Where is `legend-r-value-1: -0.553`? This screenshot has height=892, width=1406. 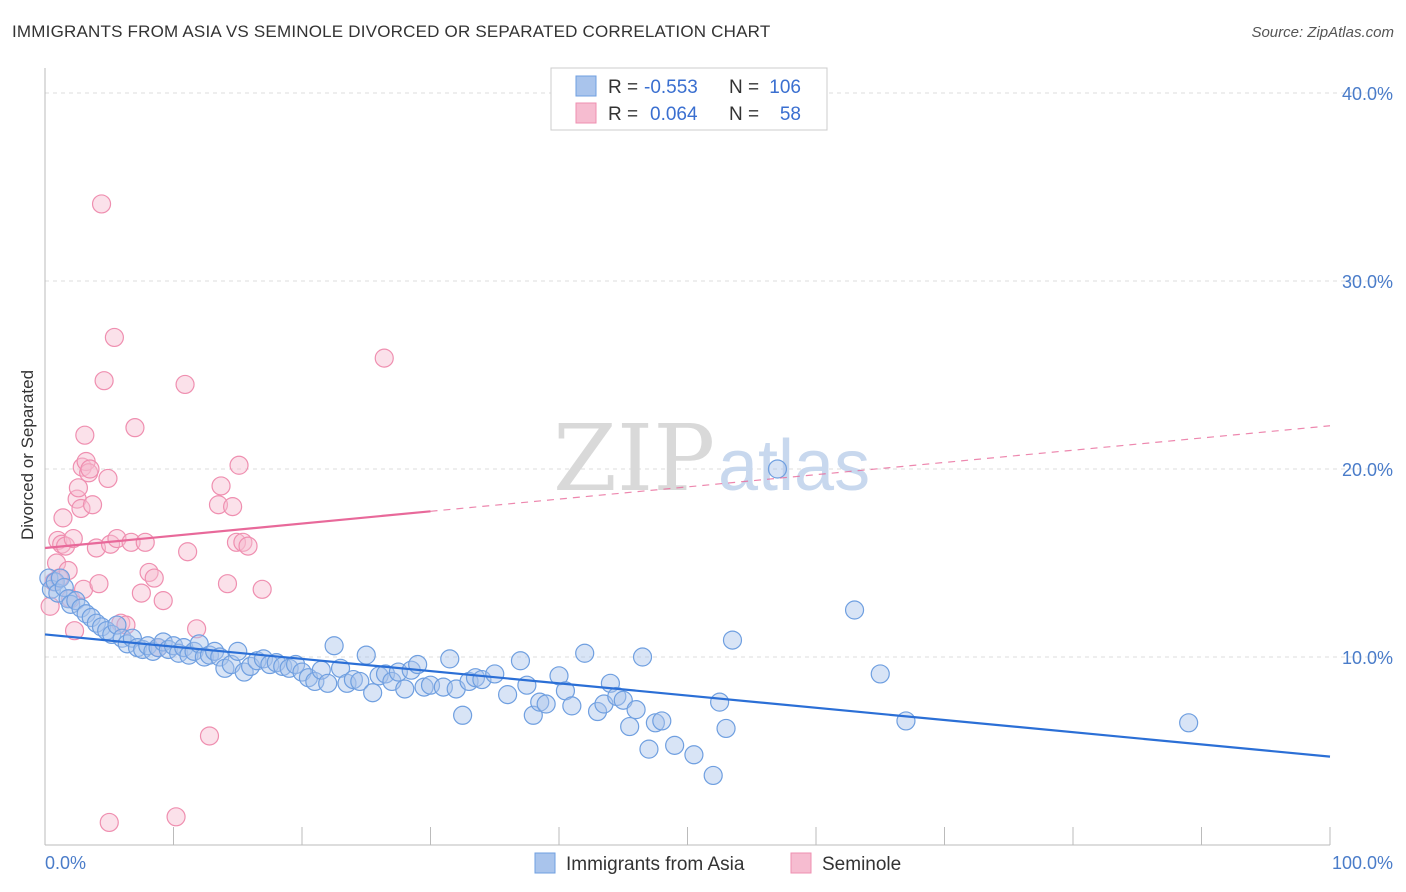
legend-r-value-1: -0.553 is located at coordinates (671, 87).